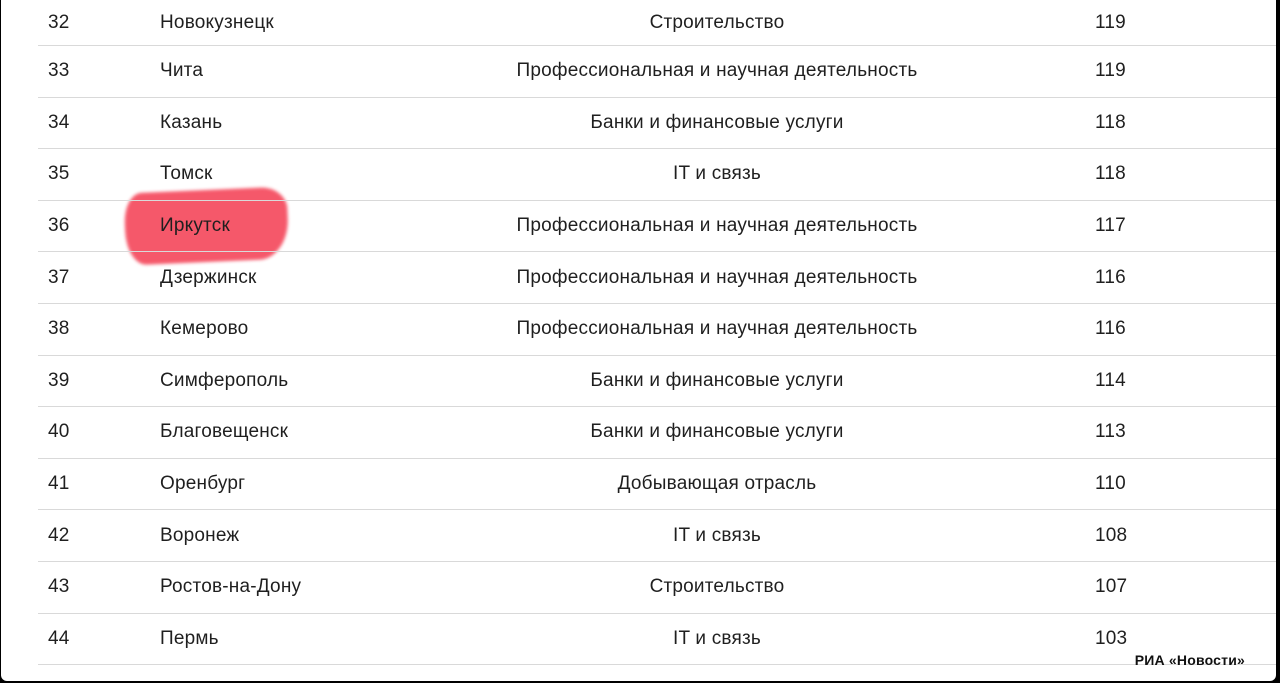 This screenshot has width=1280, height=683. I want to click on rank-cell: 39, so click(59, 380).